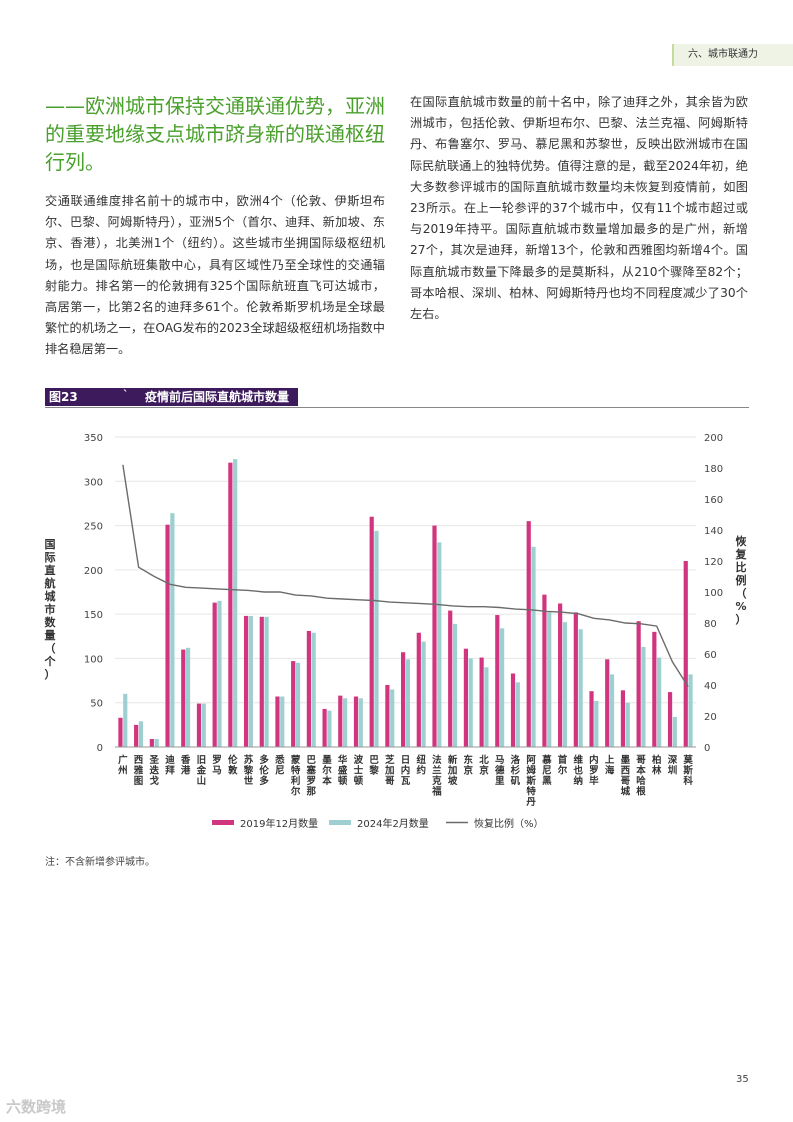 This screenshot has height=1122, width=793. Describe the element at coordinates (657, 765) in the screenshot. I see `x-category-label: 柏林` at that location.